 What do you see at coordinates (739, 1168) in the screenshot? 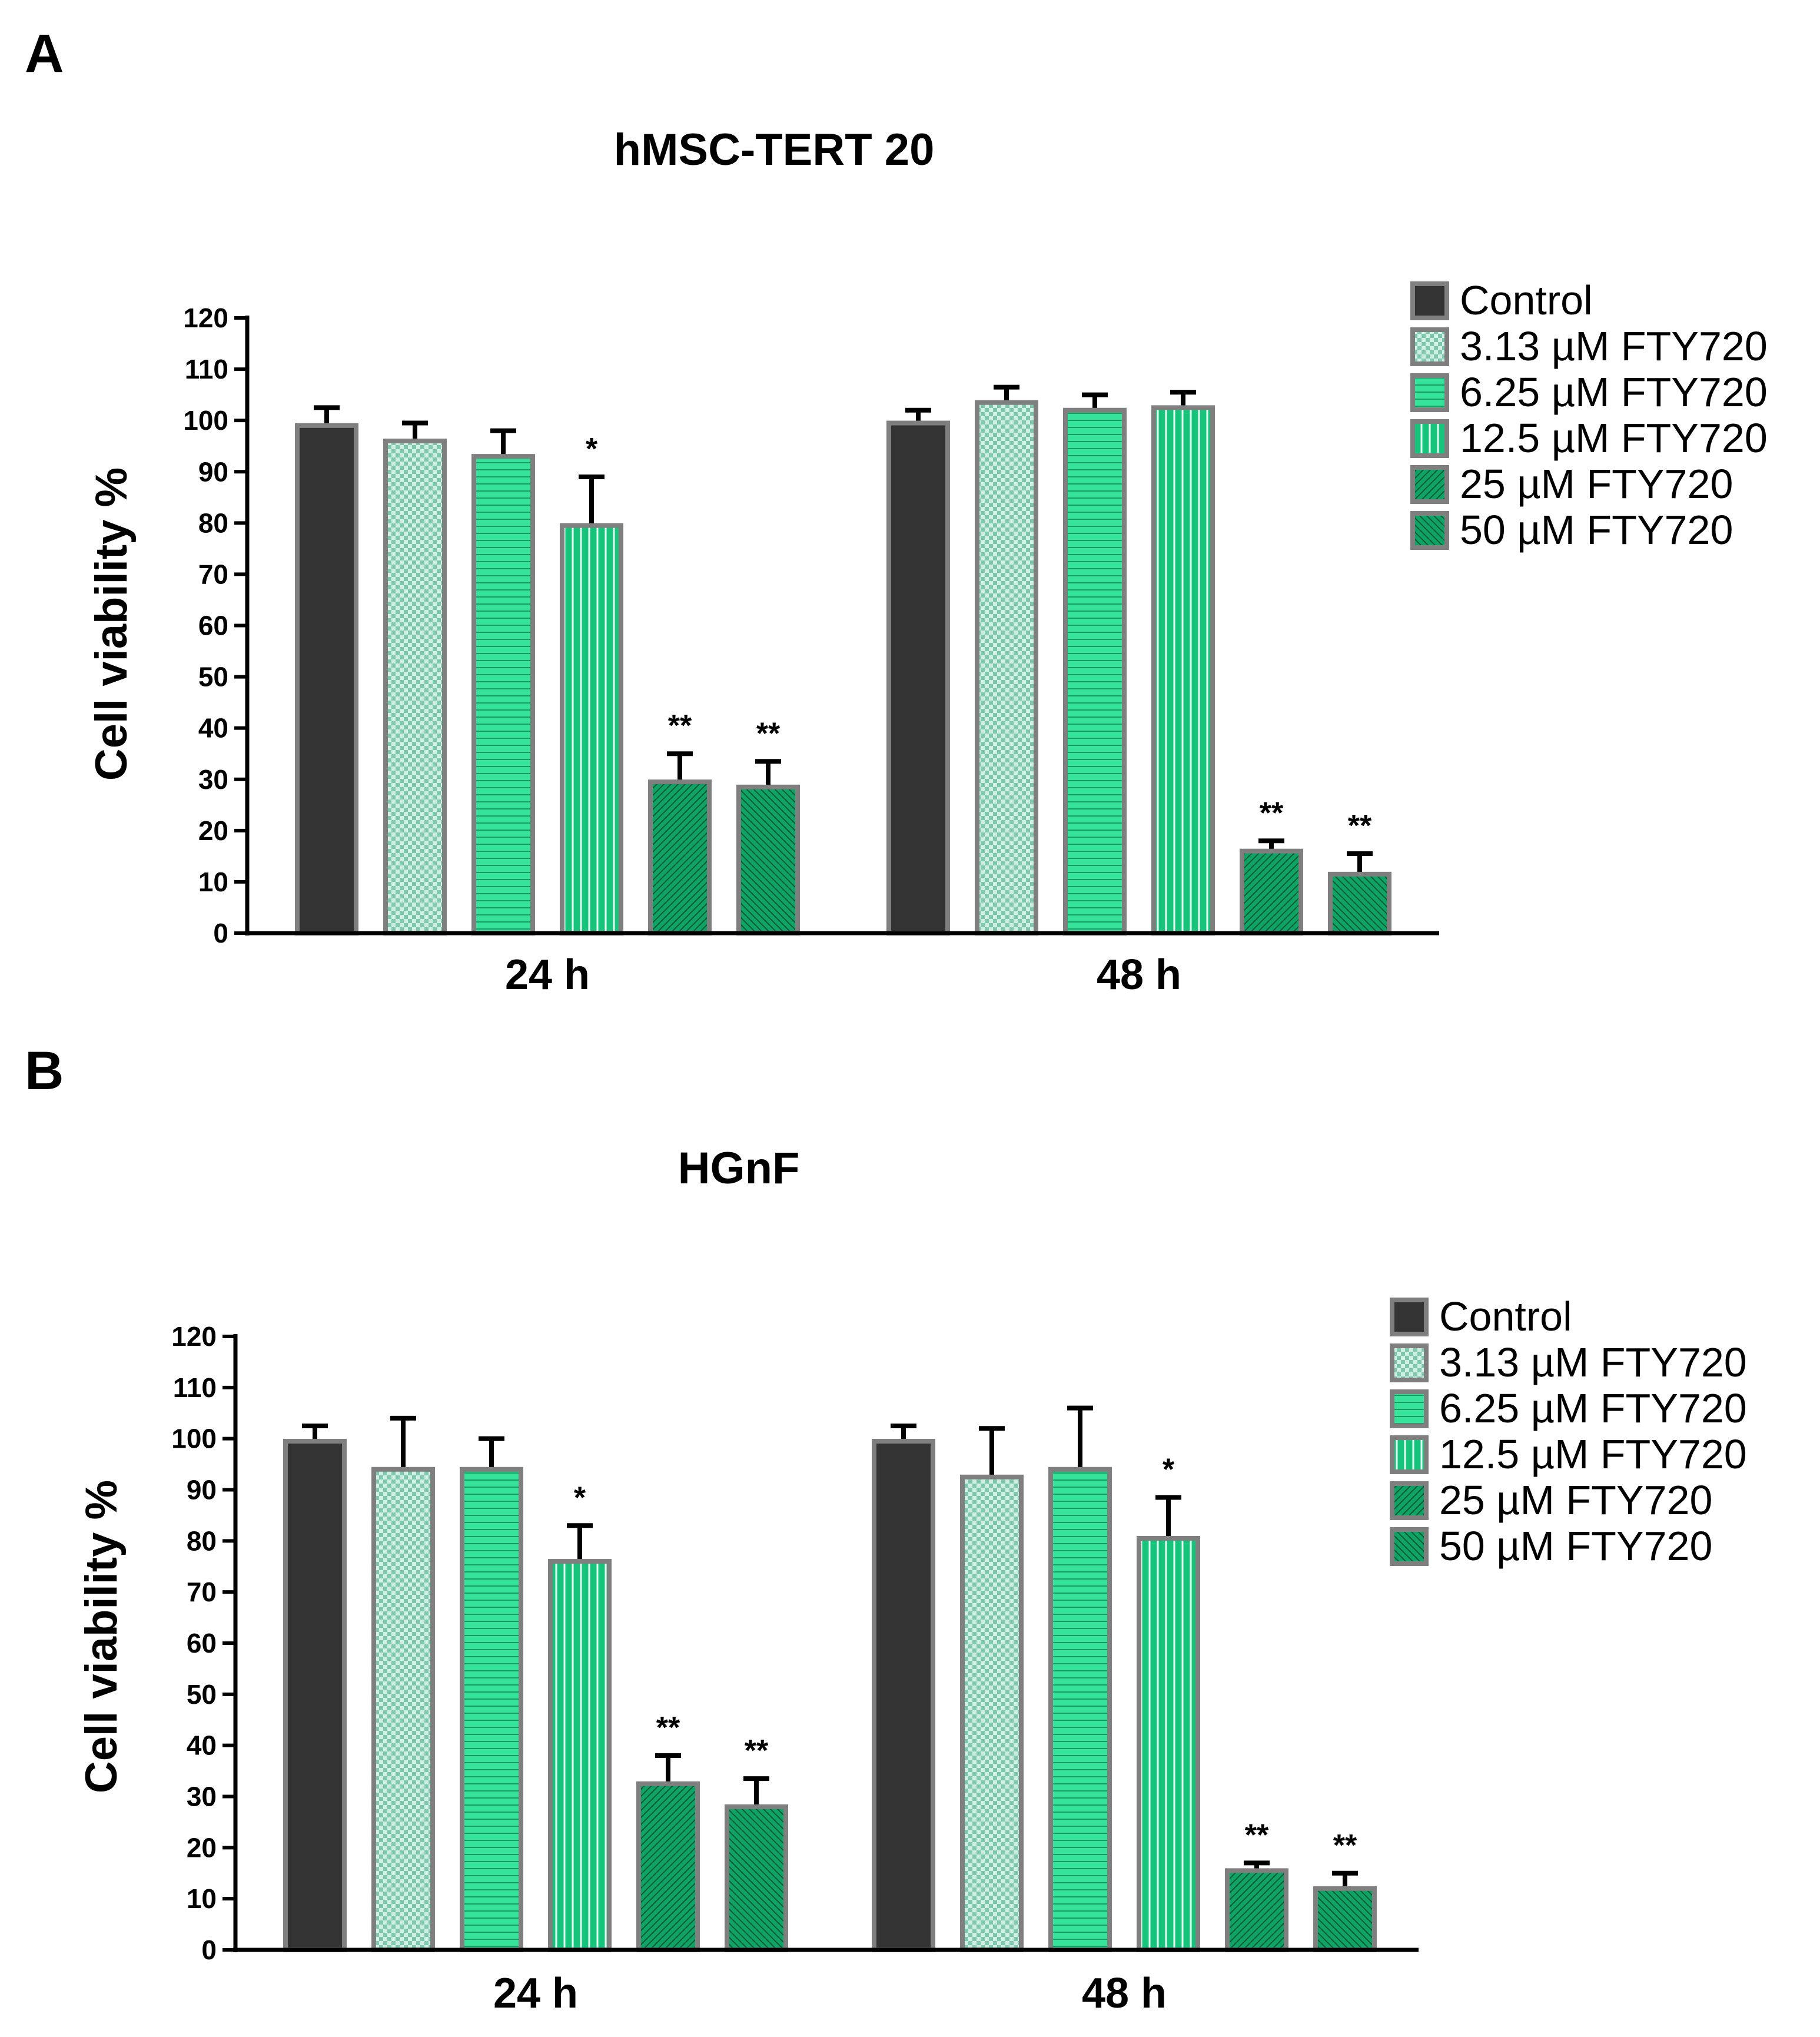
I see `chart-title-b: HGnF` at bounding box center [739, 1168].